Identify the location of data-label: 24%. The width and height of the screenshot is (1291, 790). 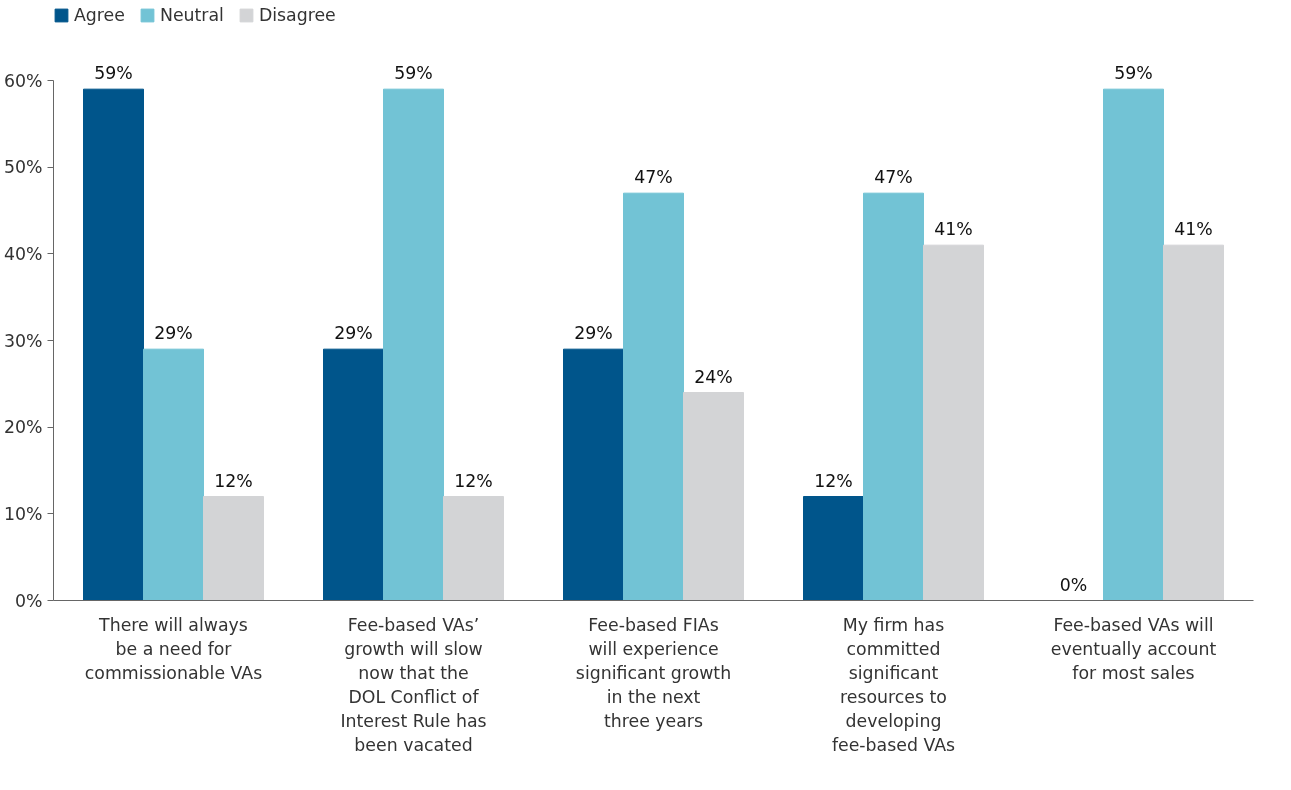
(713, 376).